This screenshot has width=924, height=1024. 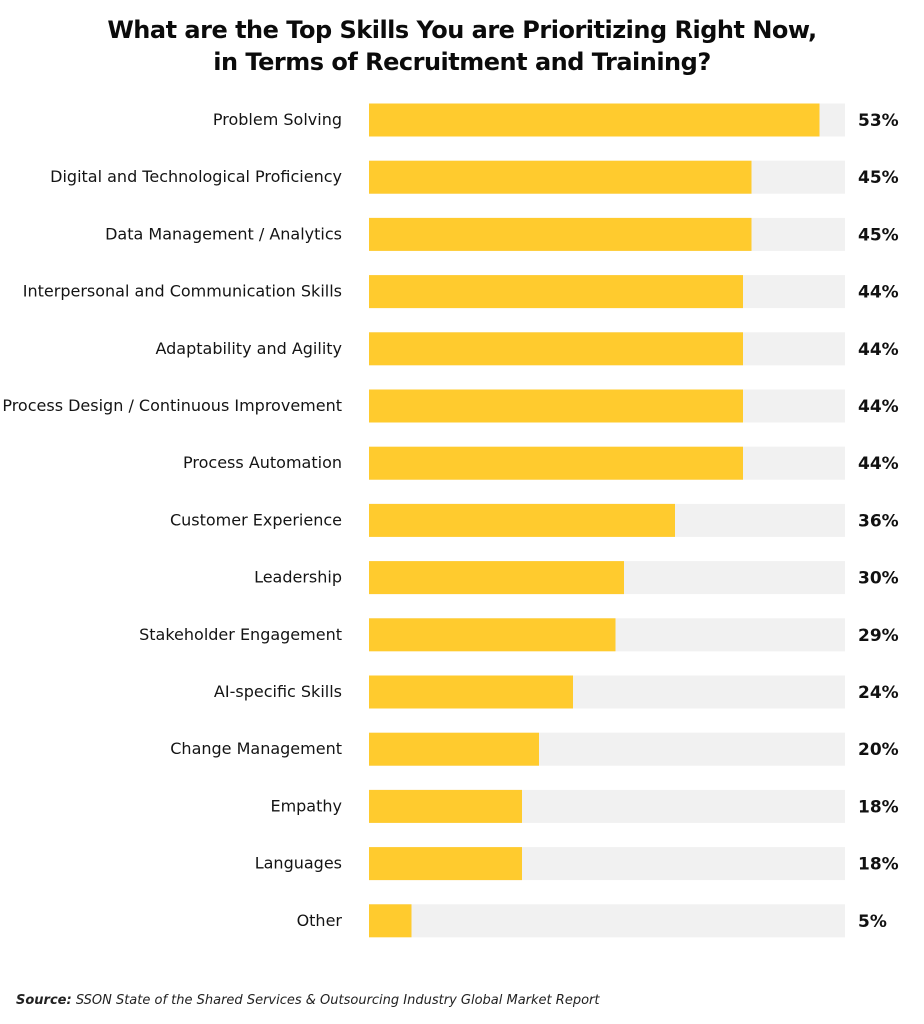 What do you see at coordinates (182, 291) in the screenshot?
I see `category-label: Interpersonal and Communication Skills` at bounding box center [182, 291].